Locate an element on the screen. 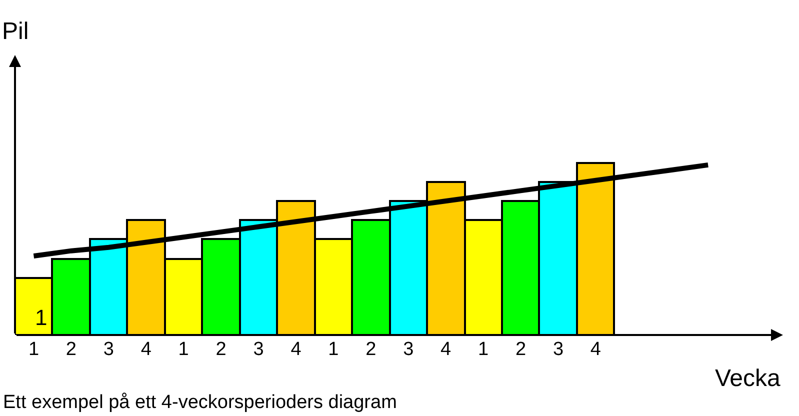 This screenshot has height=416, width=799. x-axis-title: Vecka is located at coordinates (748, 378).